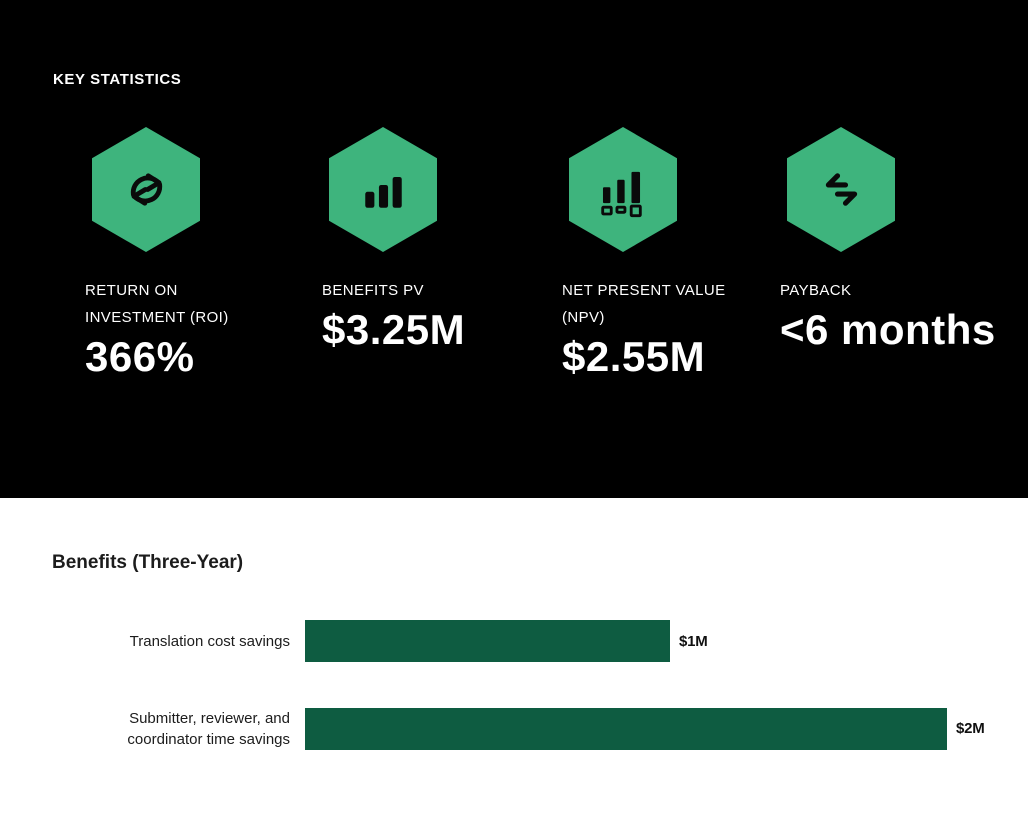  I want to click on bar-value-label: $2M, so click(970, 728).